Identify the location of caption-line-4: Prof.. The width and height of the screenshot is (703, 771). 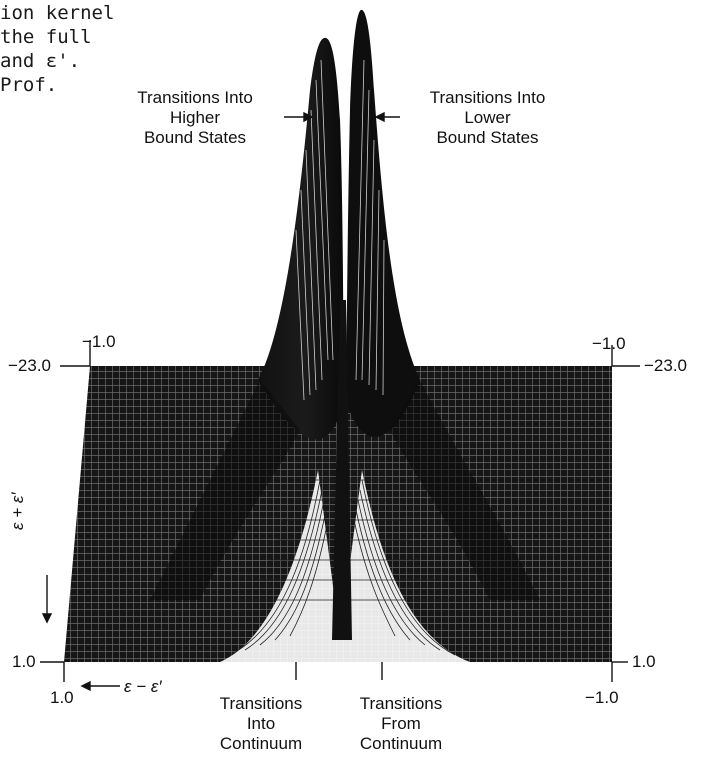
(29, 85).